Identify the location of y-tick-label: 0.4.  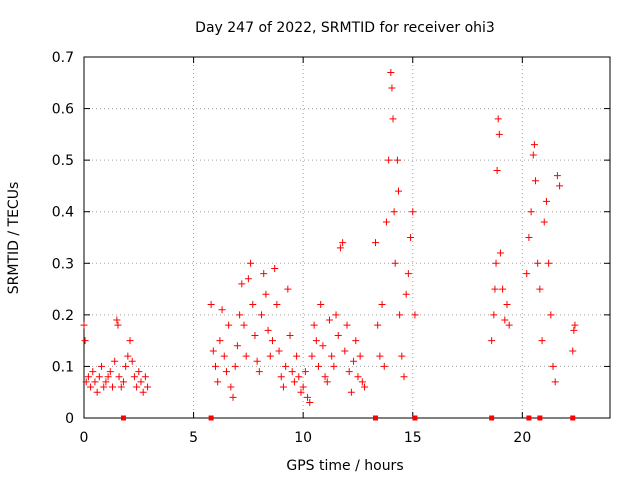
(63, 213).